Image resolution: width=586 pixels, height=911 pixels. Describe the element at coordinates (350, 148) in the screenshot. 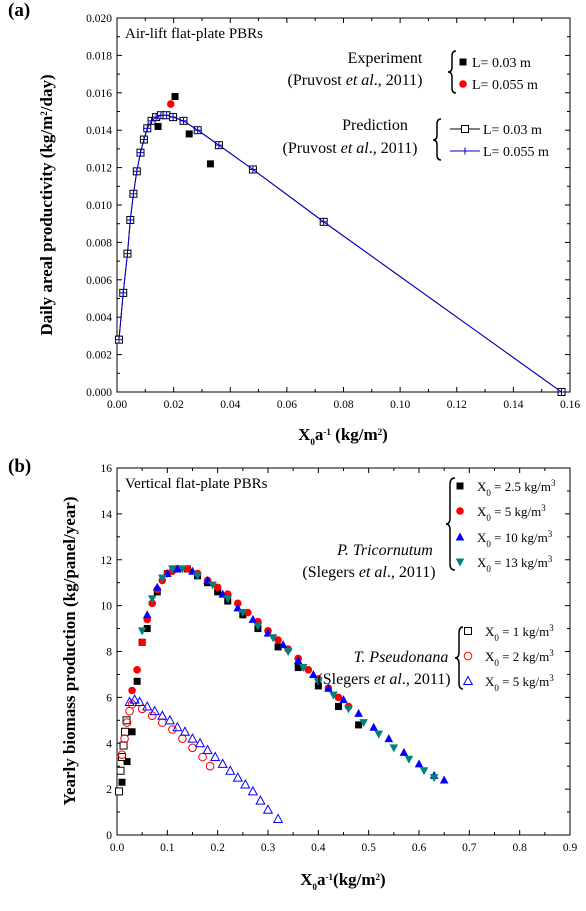

I see `legend-group-prediction-ref: (Pruvost et al., 2011)` at that location.